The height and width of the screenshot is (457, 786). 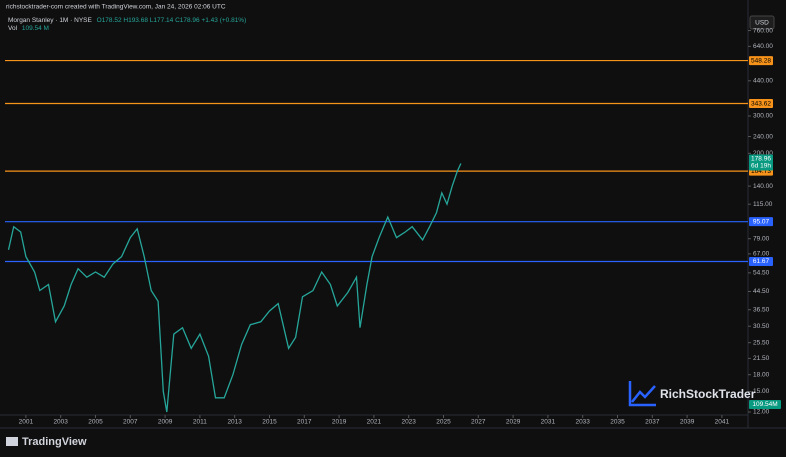 I want to click on y-tick-label: 25.50, so click(x=761, y=342).